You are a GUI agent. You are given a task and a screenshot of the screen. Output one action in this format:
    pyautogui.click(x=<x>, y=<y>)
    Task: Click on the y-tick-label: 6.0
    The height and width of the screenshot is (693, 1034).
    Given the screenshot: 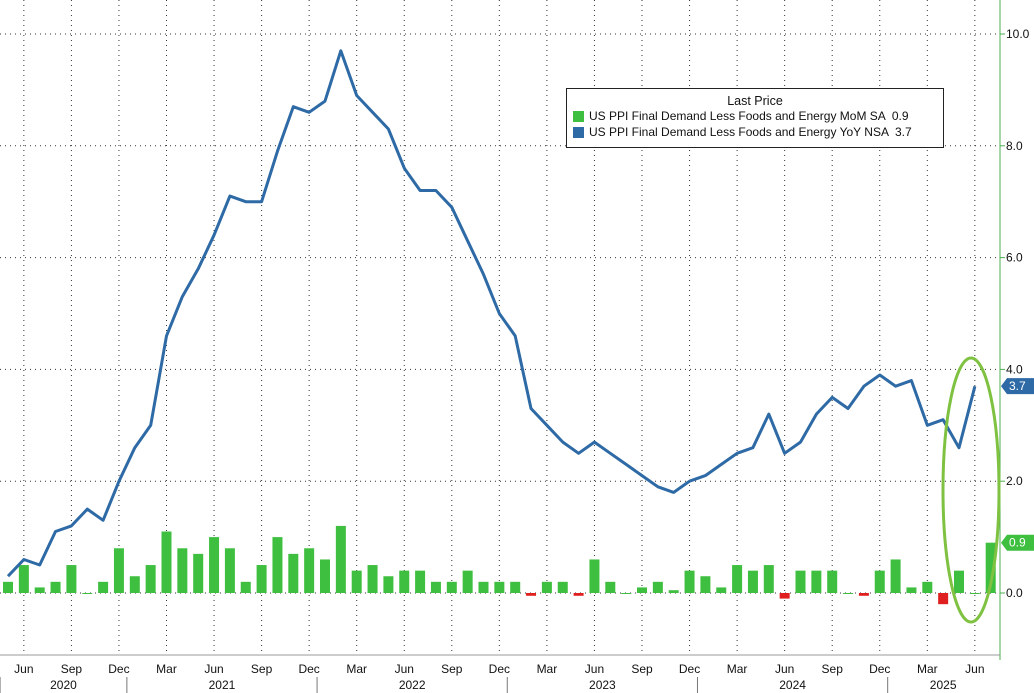 What is the action you would take?
    pyautogui.click(x=1014, y=258)
    